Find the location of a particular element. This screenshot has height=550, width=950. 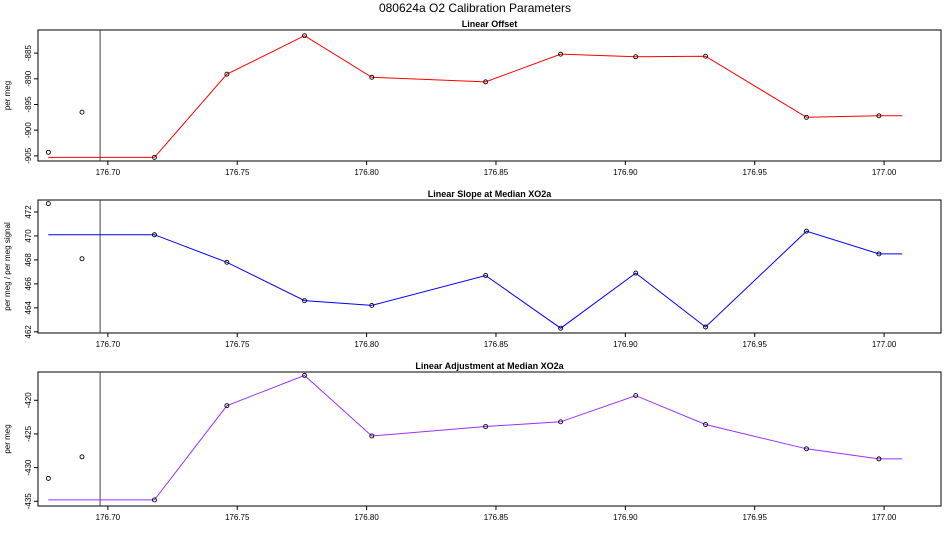

linear-slope-x-tick-label: 176.90 is located at coordinates (625, 344).